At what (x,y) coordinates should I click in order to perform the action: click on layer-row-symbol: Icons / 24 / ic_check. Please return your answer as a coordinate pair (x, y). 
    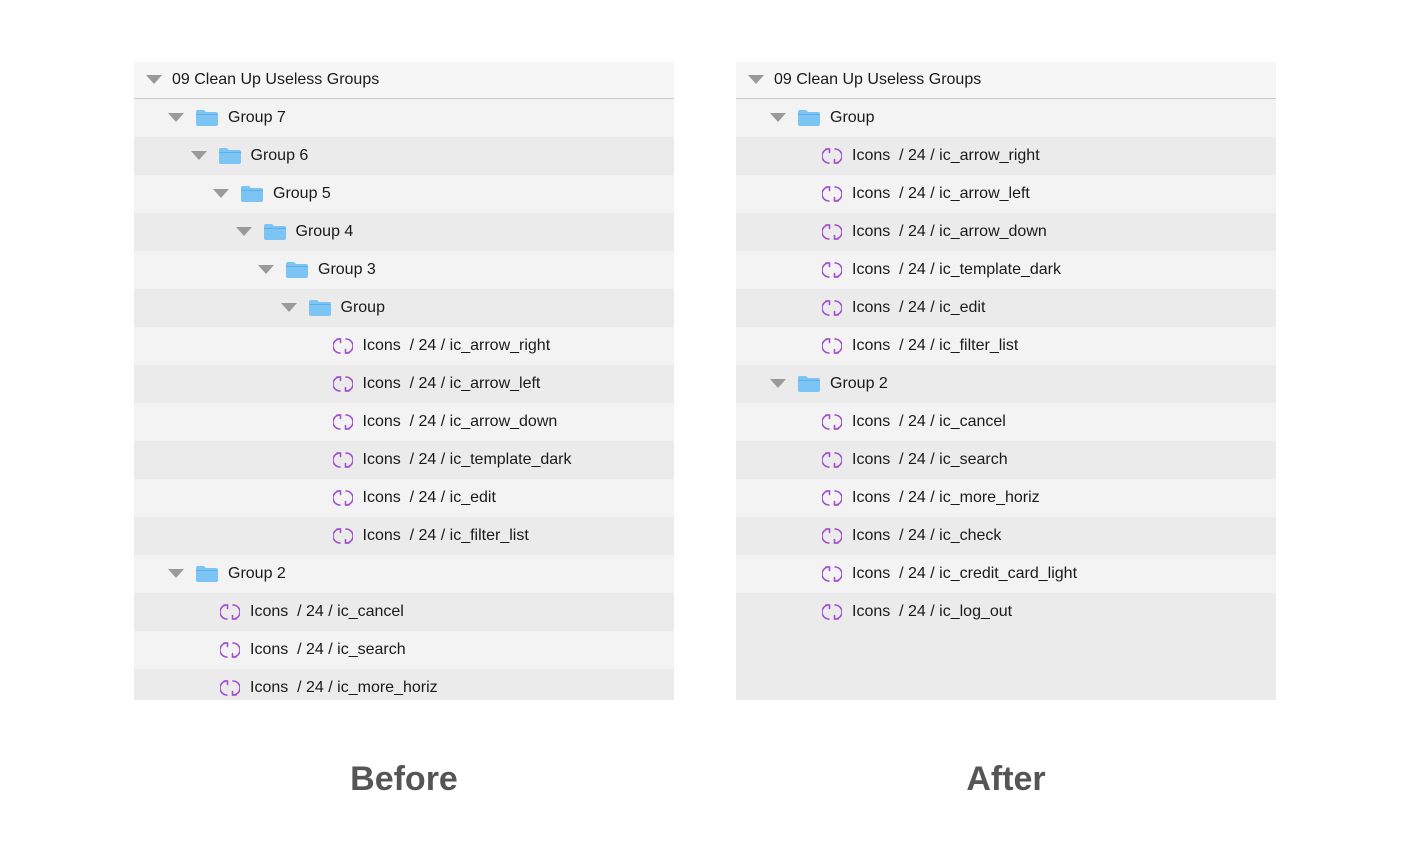
    Looking at the image, I should click on (1006, 536).